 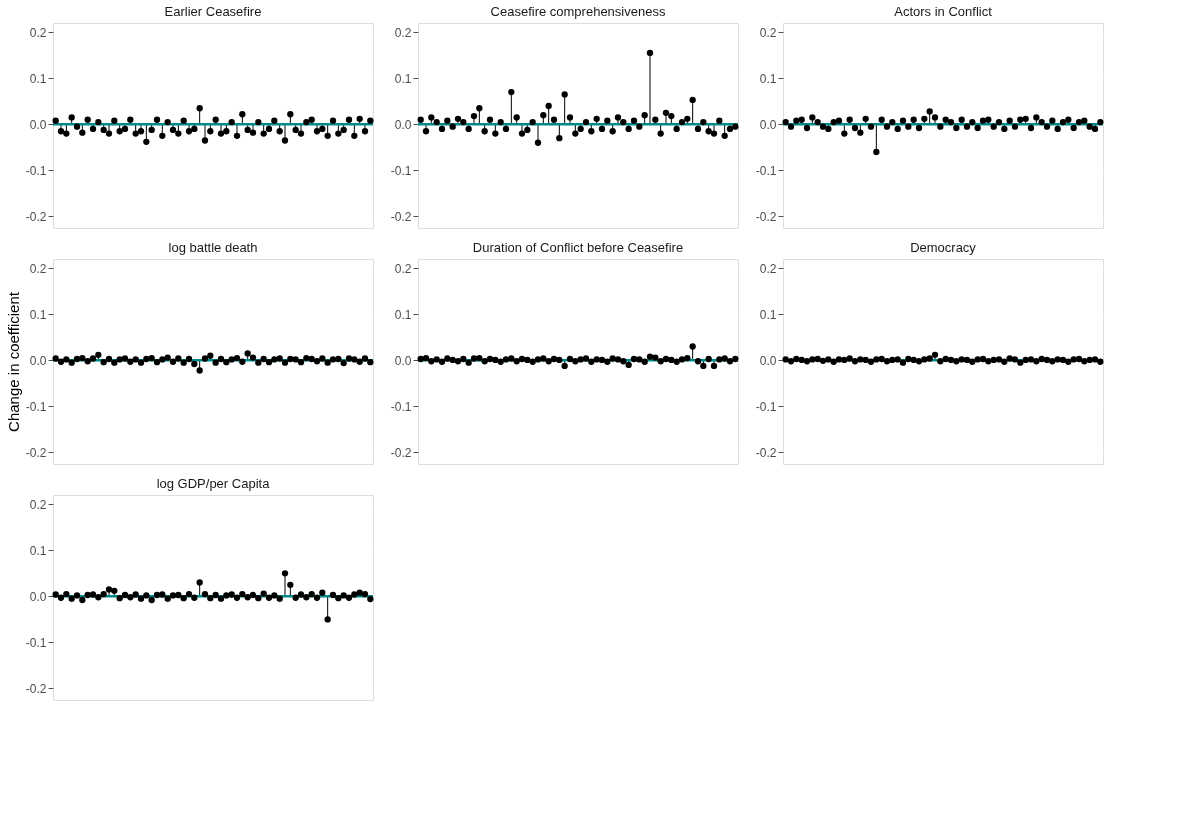 What do you see at coordinates (578, 247) in the screenshot?
I see `chart-title: Duration of Conflict before Ceasefire` at bounding box center [578, 247].